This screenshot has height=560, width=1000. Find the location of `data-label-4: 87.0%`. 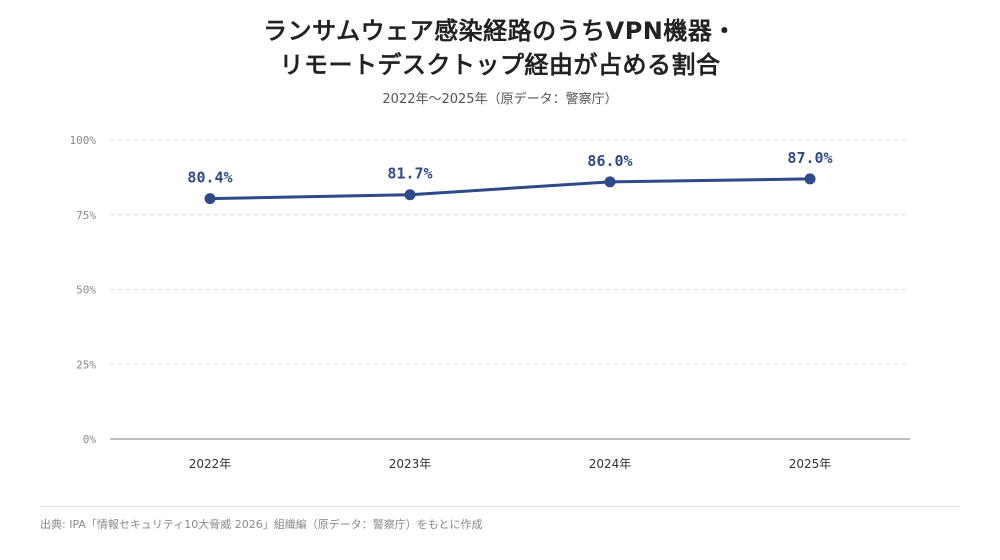

data-label-4: 87.0% is located at coordinates (809, 158).